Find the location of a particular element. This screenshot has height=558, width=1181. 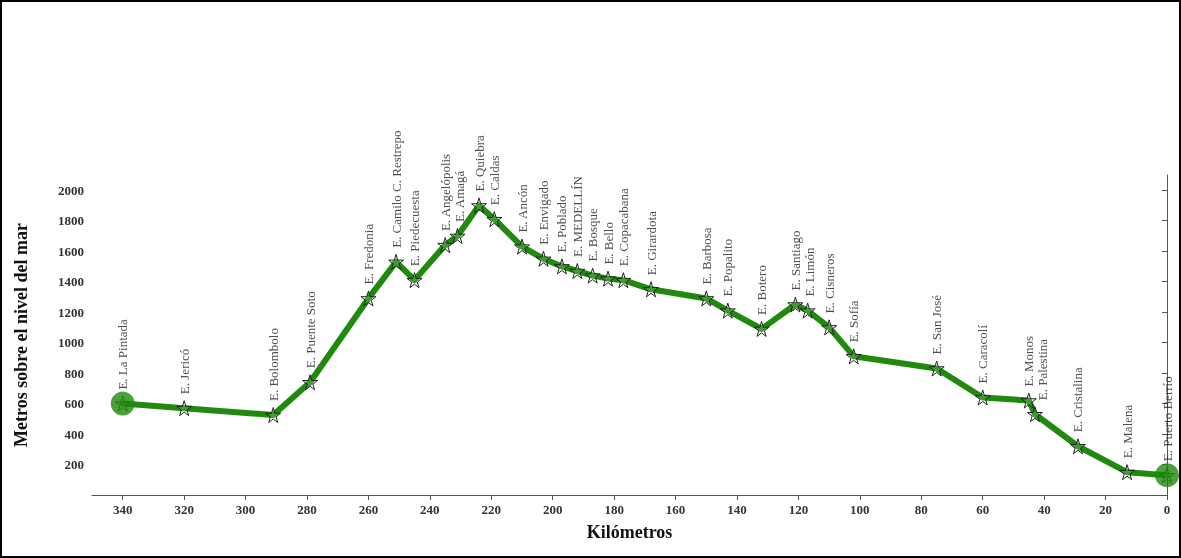

y-tick-label: 1600 is located at coordinates (71, 251).